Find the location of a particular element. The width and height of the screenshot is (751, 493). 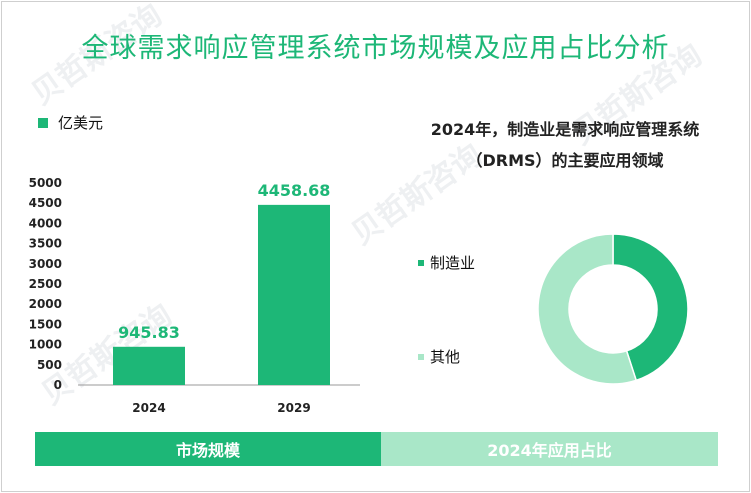

y-tick-label: 1000 is located at coordinates (45, 345).